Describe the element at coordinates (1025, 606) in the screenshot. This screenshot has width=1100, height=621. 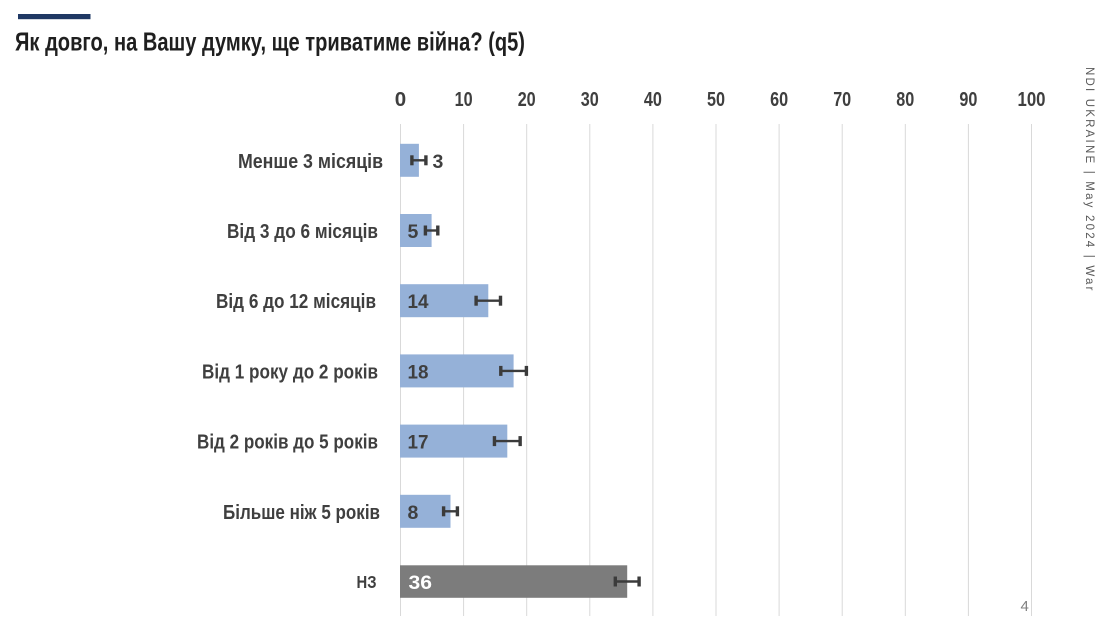
I see `svg-text: 4` at that location.